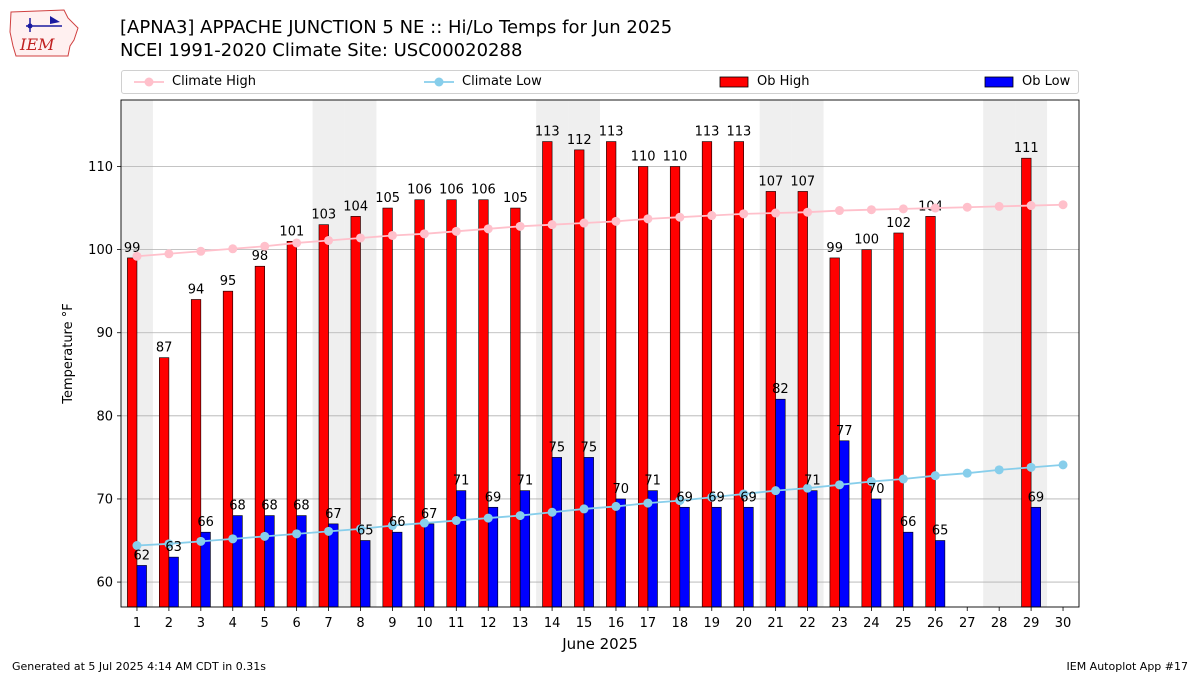 This screenshot has width=1200, height=675. What do you see at coordinates (392, 623) in the screenshot?
I see `x-tick-label-9: 9` at bounding box center [392, 623].